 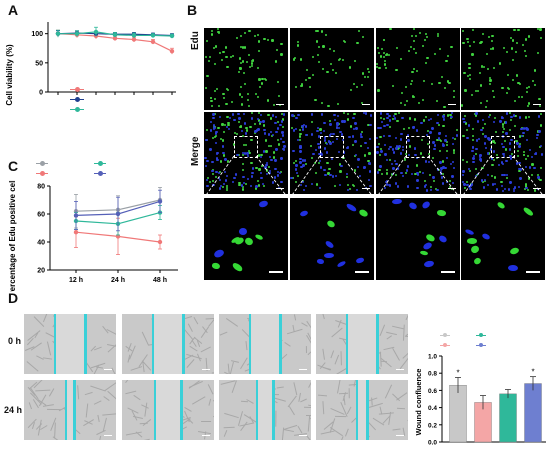 What do you see at coordinates (100, 163) in the screenshot?
I see `panel-c-legend-swatch` at bounding box center [100, 163].